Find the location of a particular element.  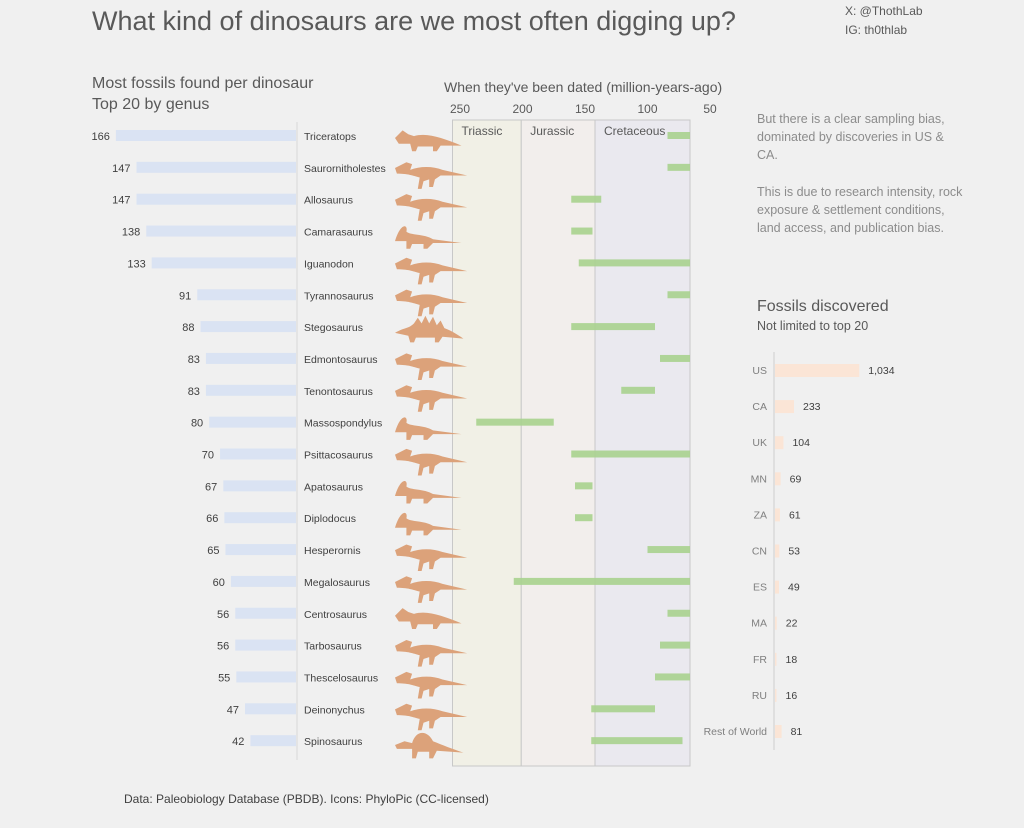

deinonychus-icon is located at coordinates (431, 717).